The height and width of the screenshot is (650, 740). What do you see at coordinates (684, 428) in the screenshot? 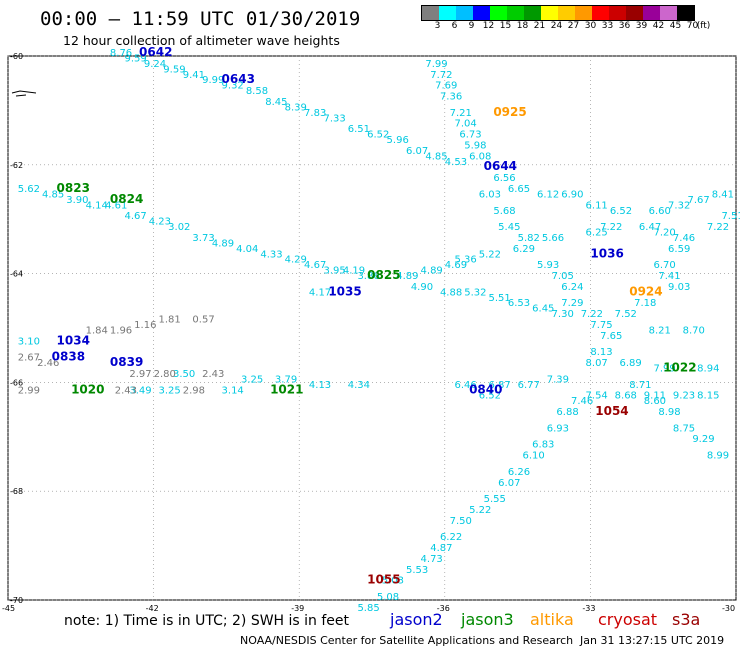
I see `swh-value: 8.75` at bounding box center [684, 428].